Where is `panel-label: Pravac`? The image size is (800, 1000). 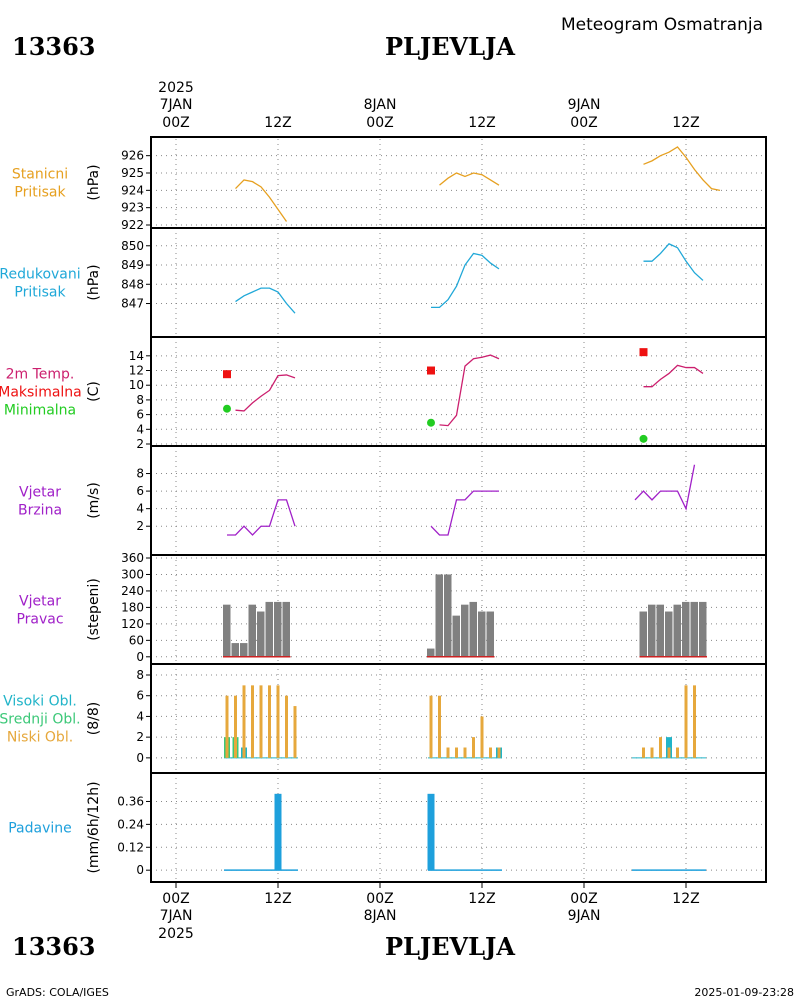 panel-label: Pravac is located at coordinates (39, 620).